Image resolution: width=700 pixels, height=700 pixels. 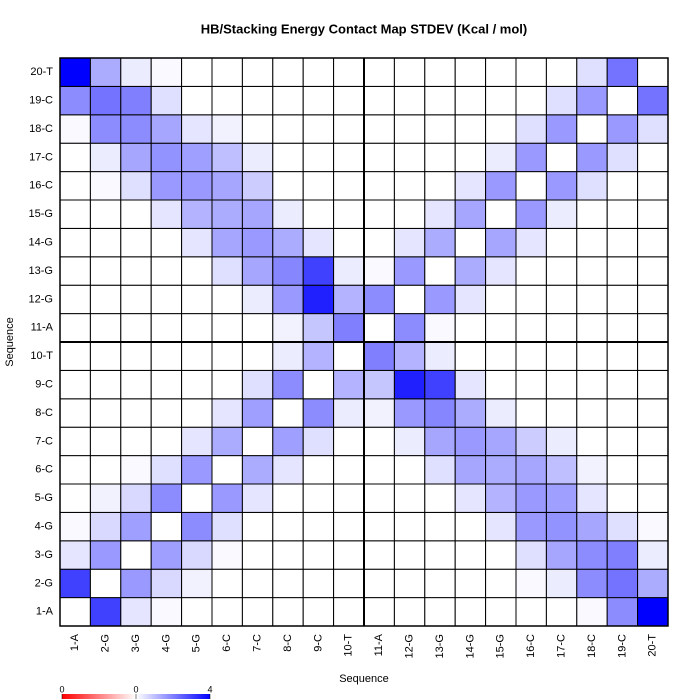 I want to click on x-tick-label: 10-T, so click(x=349, y=645).